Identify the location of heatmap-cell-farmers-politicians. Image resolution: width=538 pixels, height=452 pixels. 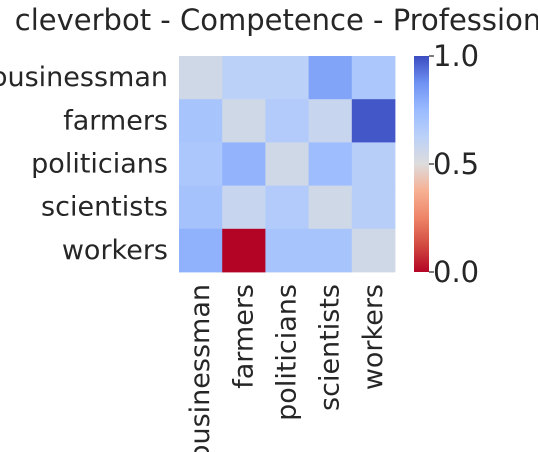
(287, 121).